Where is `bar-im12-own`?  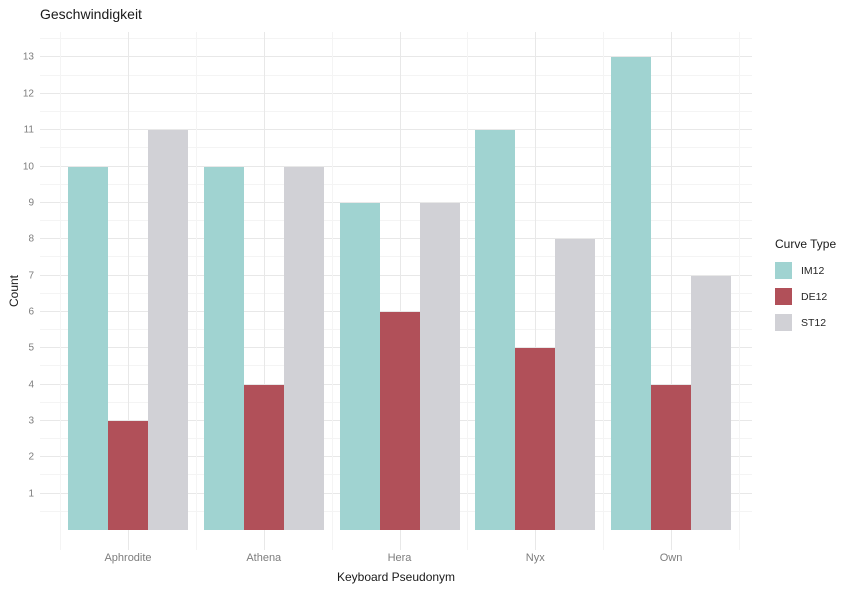
bar-im12-own is located at coordinates (631, 293).